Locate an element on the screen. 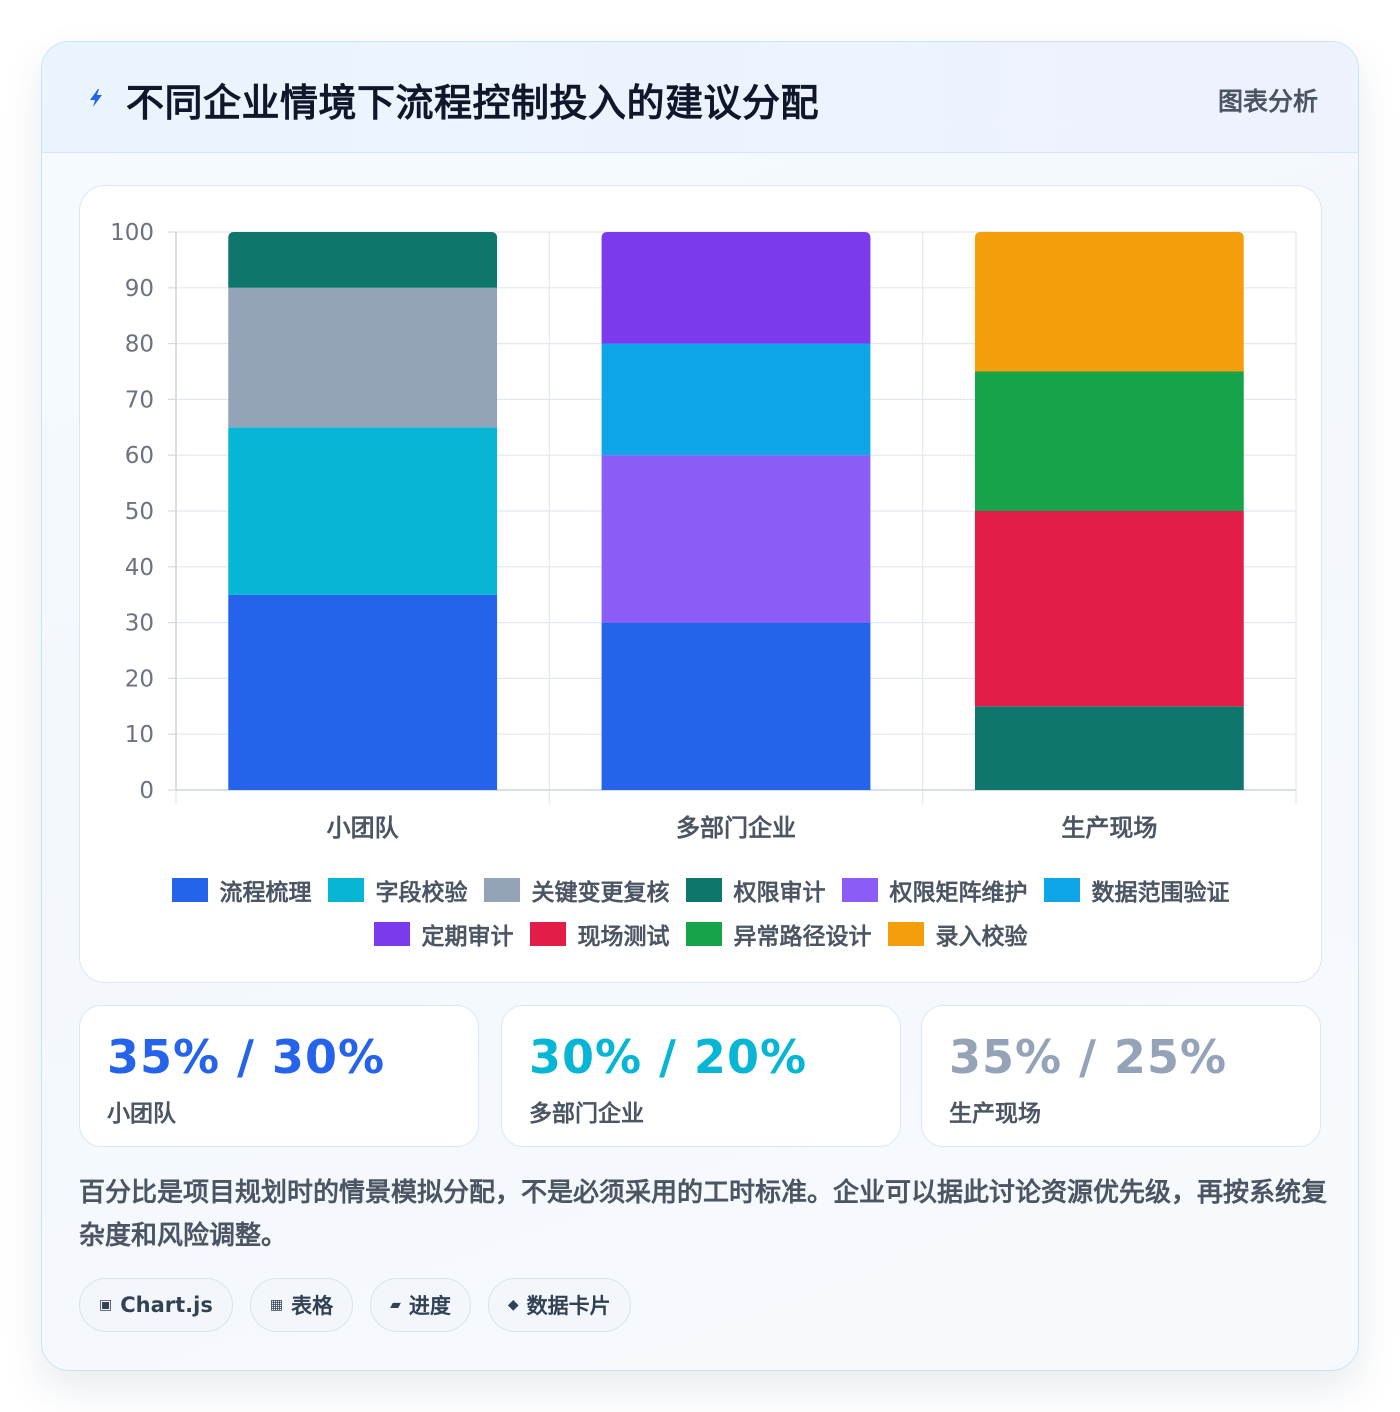  pill-chartjs: ▣ Chart.js is located at coordinates (156, 1305).